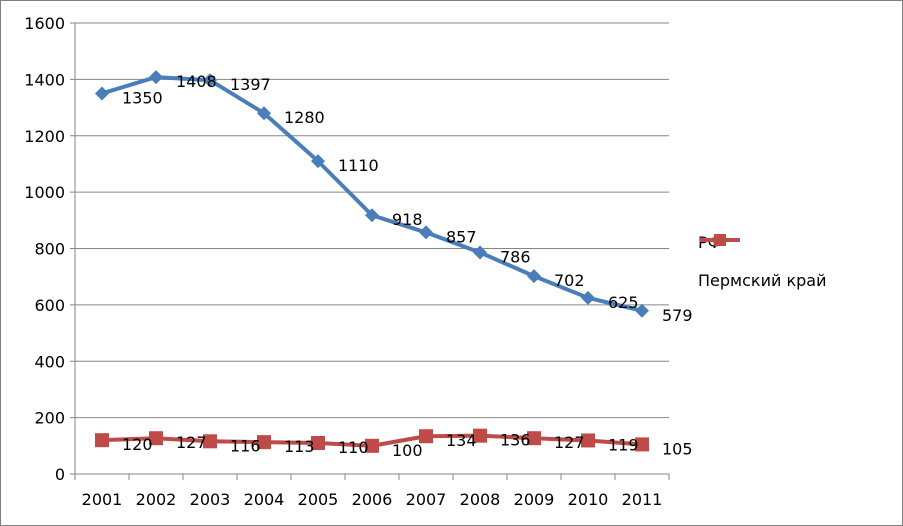 The height and width of the screenshot is (526, 903). What do you see at coordinates (44, 192) in the screenshot?
I see `y-tick-label-1000: 1000` at bounding box center [44, 192].